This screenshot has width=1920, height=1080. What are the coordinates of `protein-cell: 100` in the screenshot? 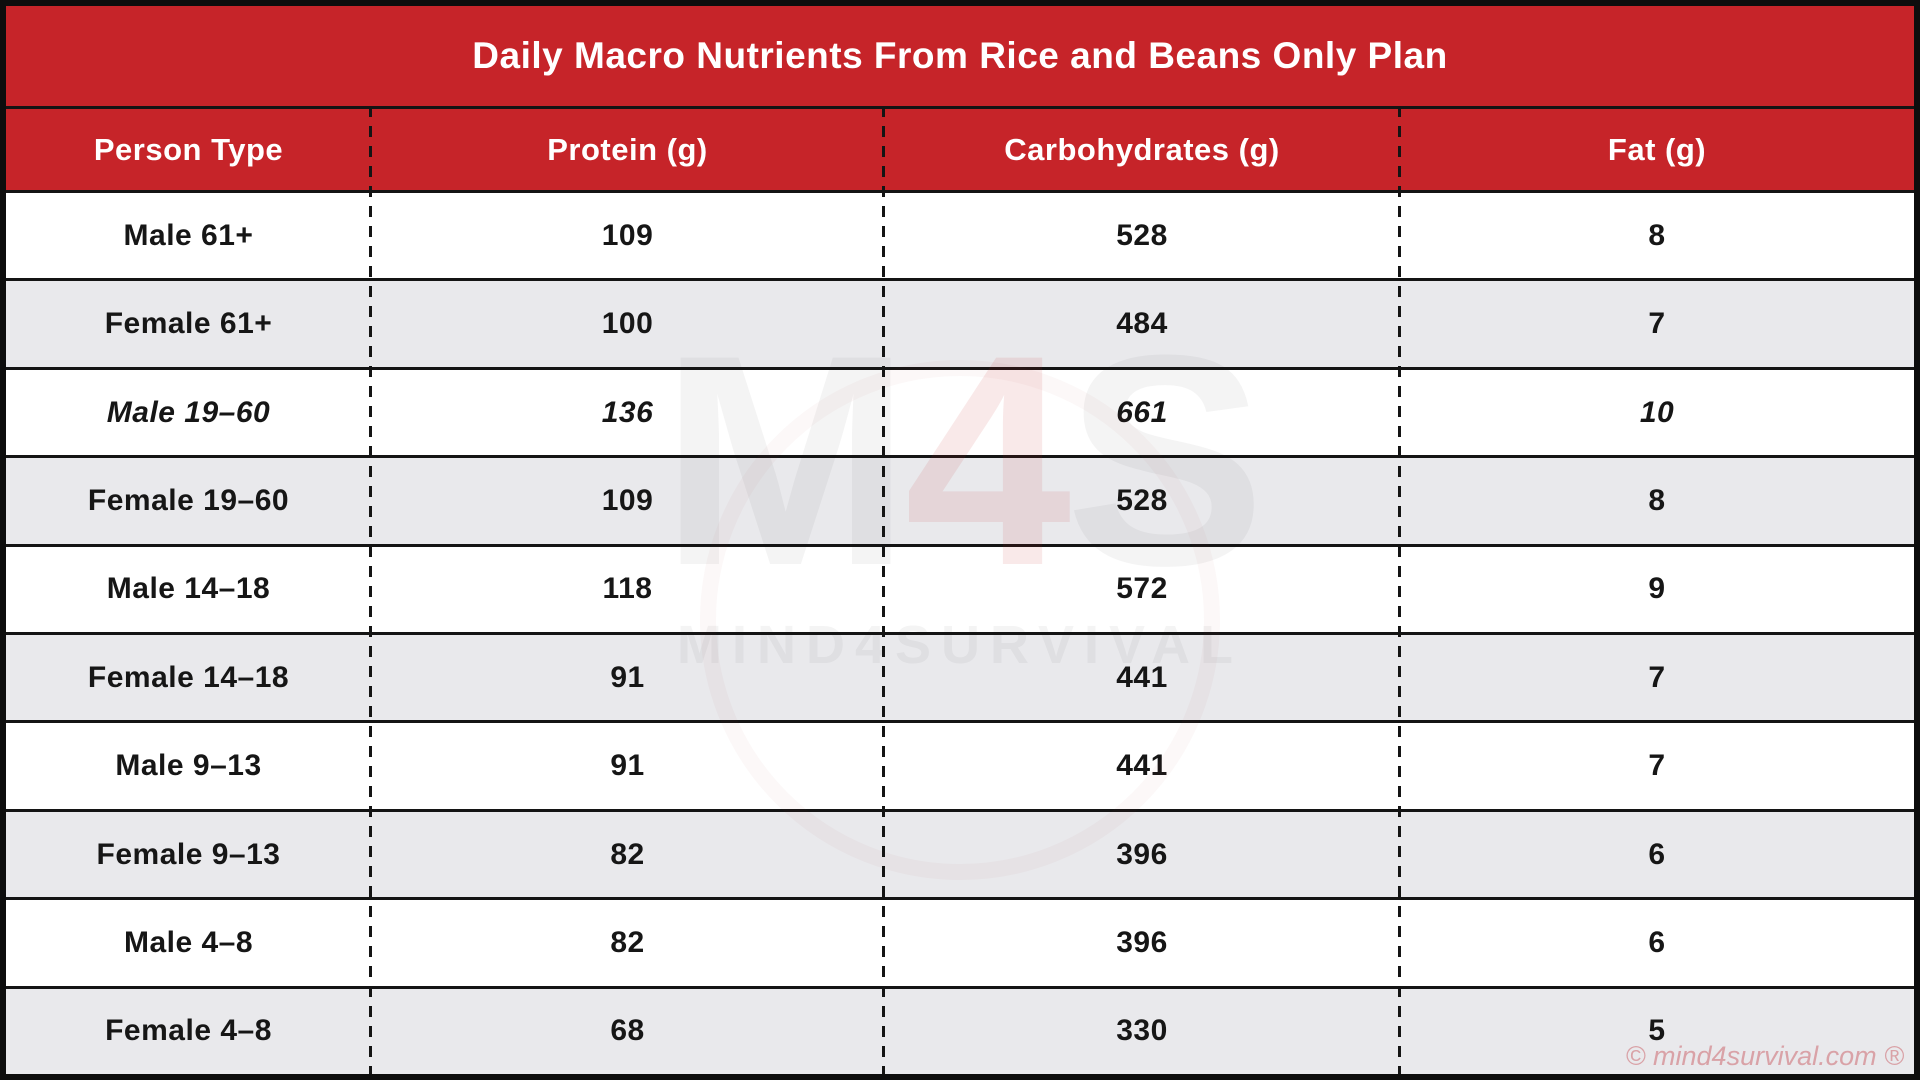 It's located at (627, 324).